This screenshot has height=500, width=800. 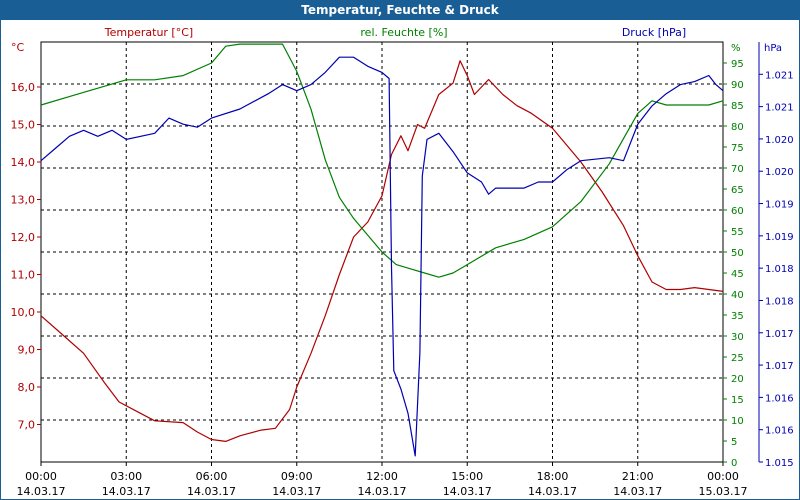 I want to click on humidity-tick-label: 60, so click(x=737, y=211).